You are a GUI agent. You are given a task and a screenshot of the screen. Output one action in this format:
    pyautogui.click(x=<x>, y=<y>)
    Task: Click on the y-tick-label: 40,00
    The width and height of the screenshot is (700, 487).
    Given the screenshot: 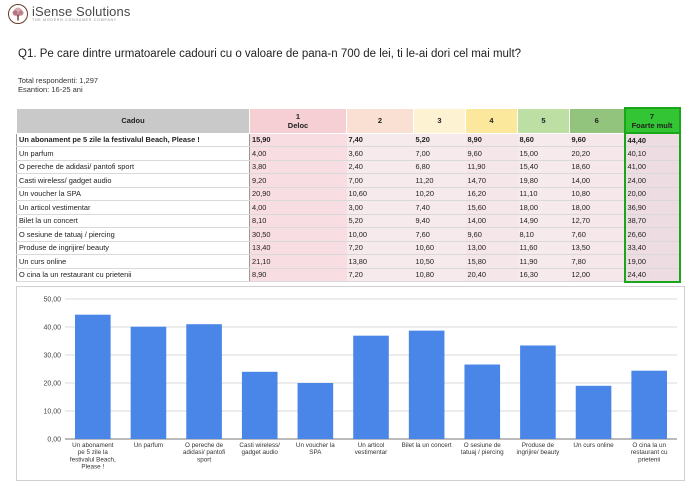 What is the action you would take?
    pyautogui.click(x=52, y=328)
    